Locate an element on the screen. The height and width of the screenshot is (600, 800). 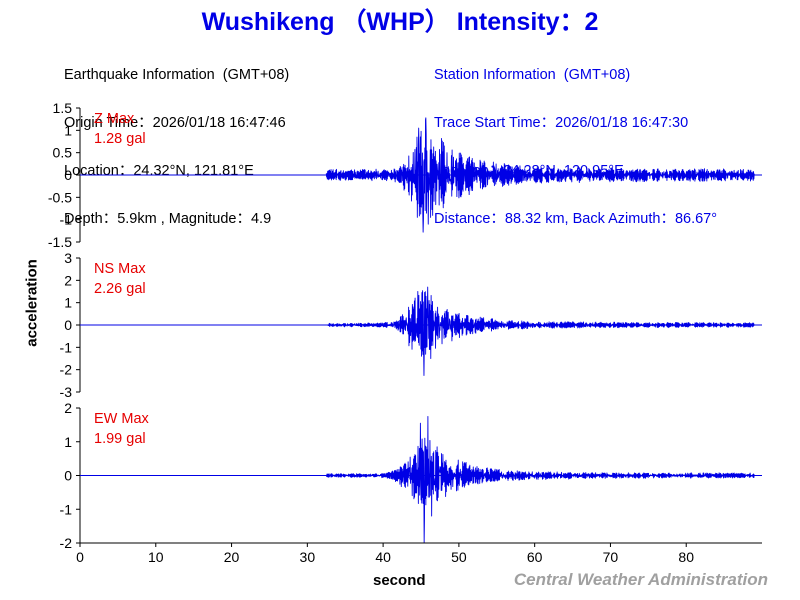
ns-y-tick-label: -2 is located at coordinates (66, 370).